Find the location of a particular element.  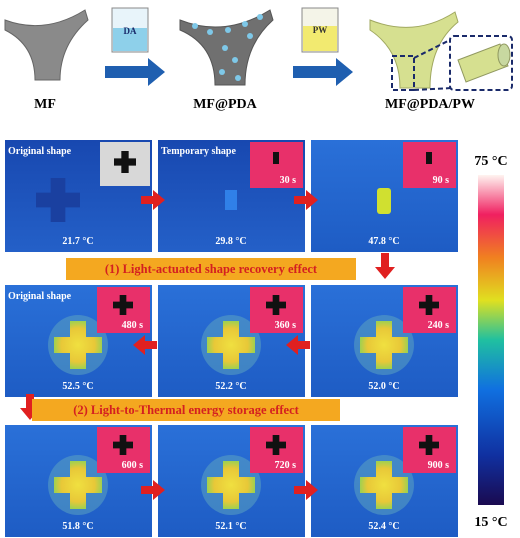

fiber is located at coordinates (483, 63).